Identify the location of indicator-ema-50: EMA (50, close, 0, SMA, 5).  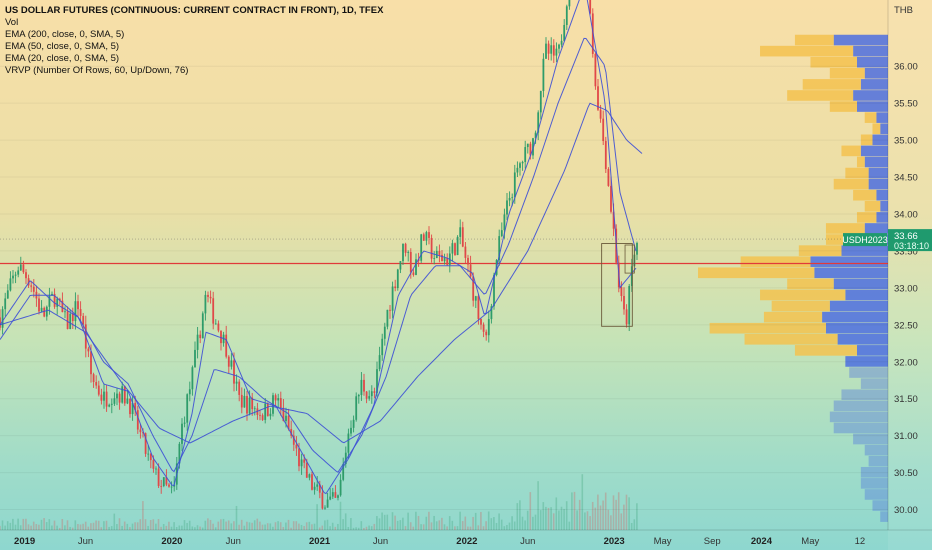
(62, 46).